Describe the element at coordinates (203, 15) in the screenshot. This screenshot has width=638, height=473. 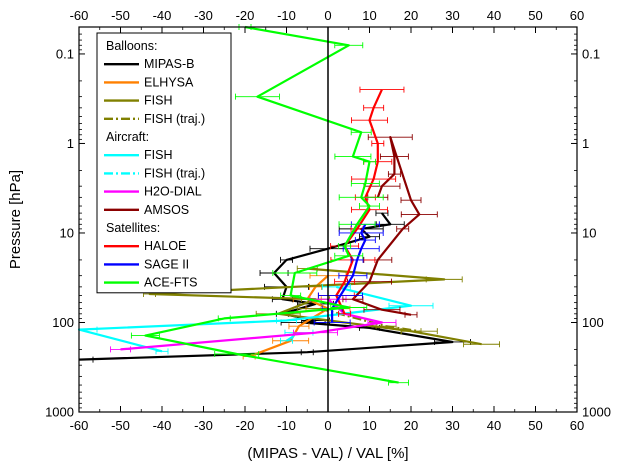
I see `x-tick-label-top: -30` at that location.